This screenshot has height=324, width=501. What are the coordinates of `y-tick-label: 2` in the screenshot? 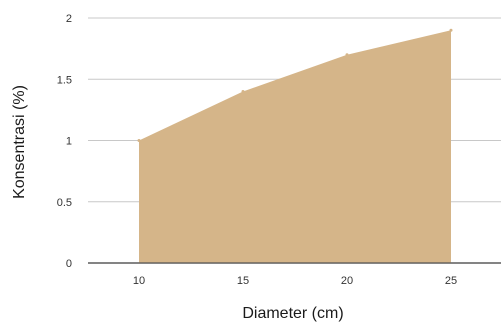 It's located at (69, 19).